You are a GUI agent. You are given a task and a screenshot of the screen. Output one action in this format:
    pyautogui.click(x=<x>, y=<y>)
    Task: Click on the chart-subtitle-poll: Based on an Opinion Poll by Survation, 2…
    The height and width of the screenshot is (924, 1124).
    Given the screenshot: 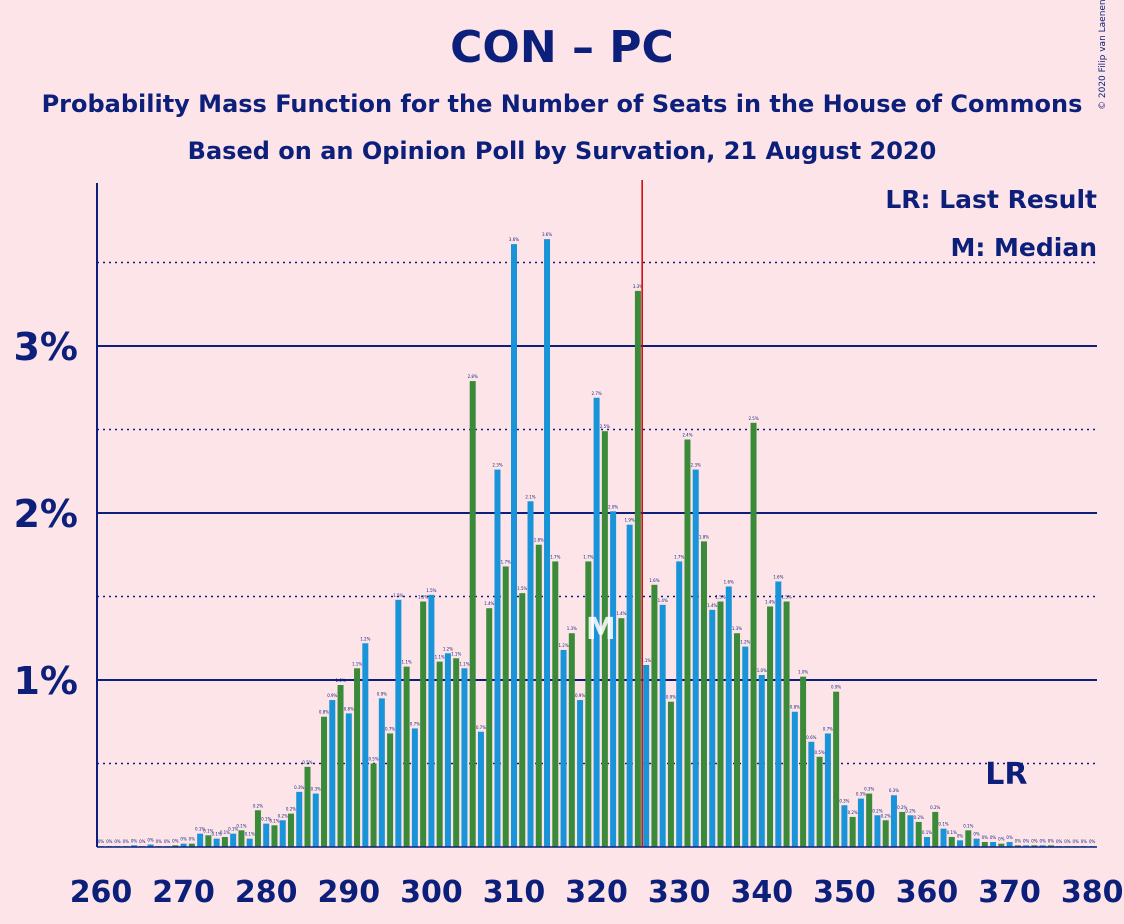 What is the action you would take?
    pyautogui.click(x=562, y=151)
    